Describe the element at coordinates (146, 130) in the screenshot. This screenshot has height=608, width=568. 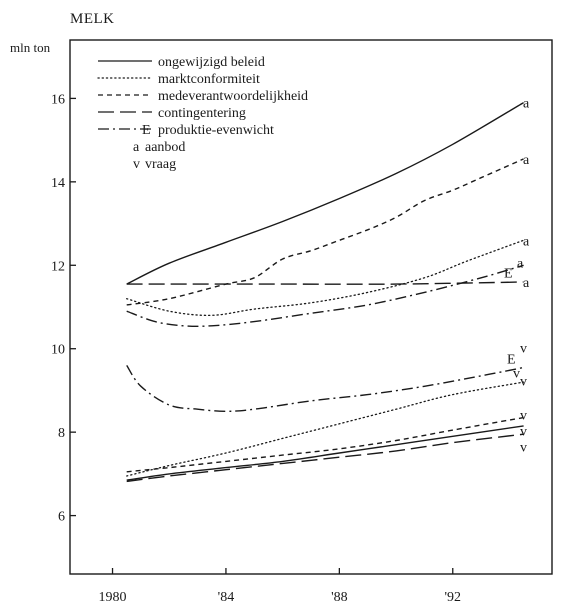
I see `legend-symbol: E` at that location.